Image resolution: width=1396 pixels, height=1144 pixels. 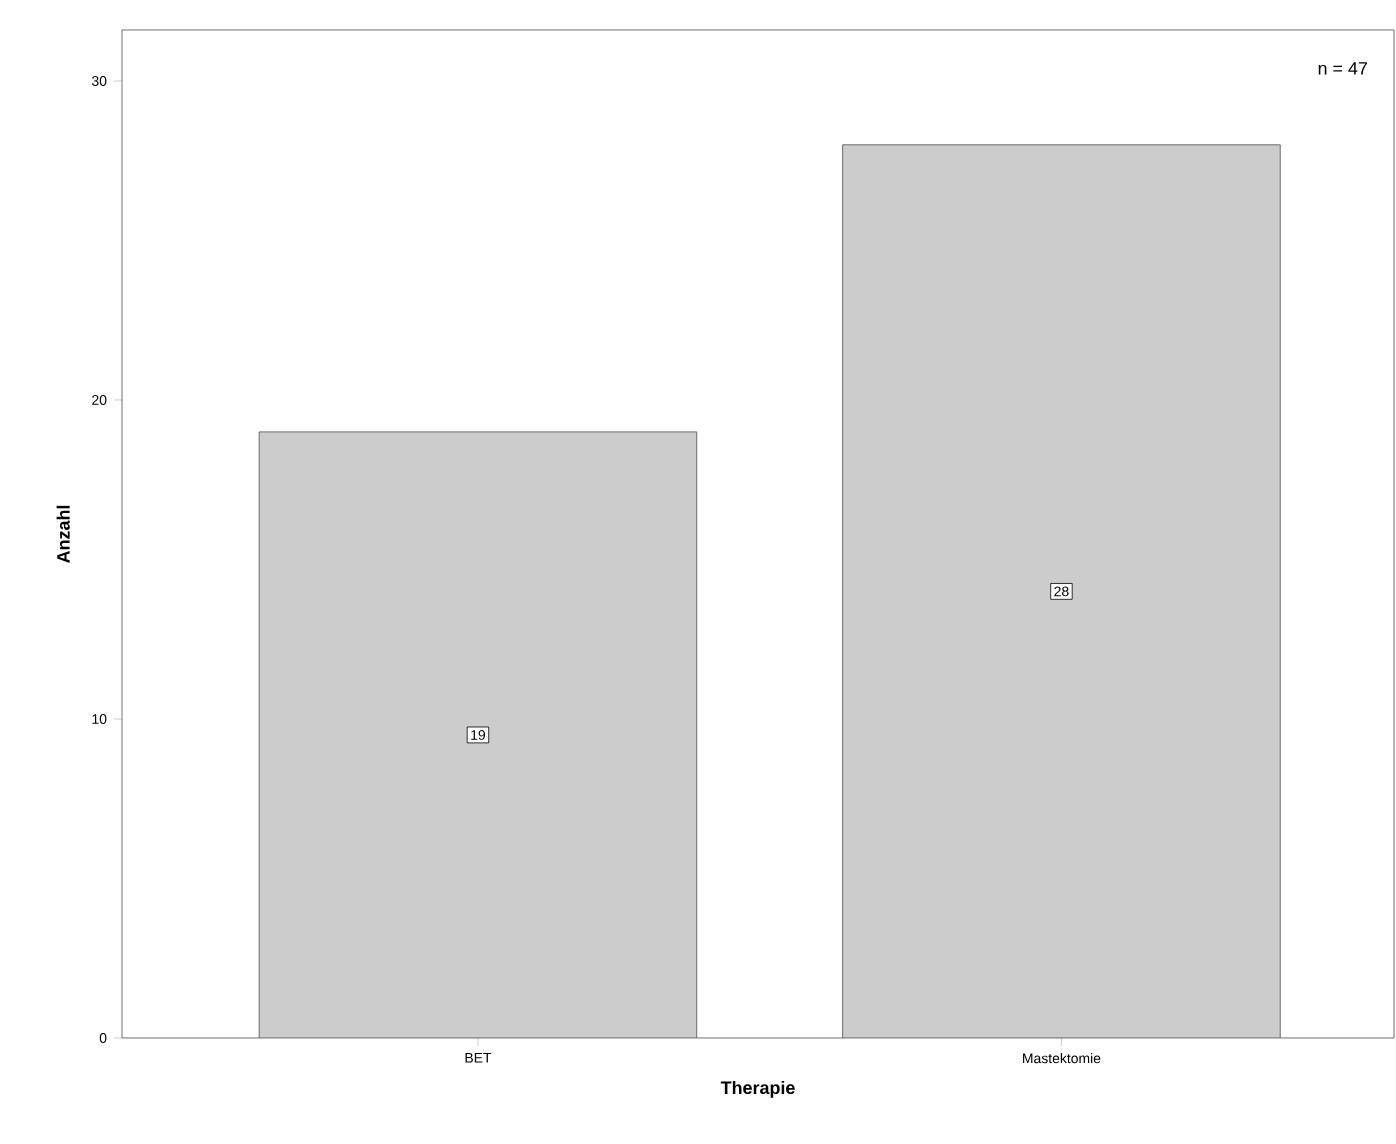 What do you see at coordinates (757, 1089) in the screenshot?
I see `x-axis-title: Therapie` at bounding box center [757, 1089].